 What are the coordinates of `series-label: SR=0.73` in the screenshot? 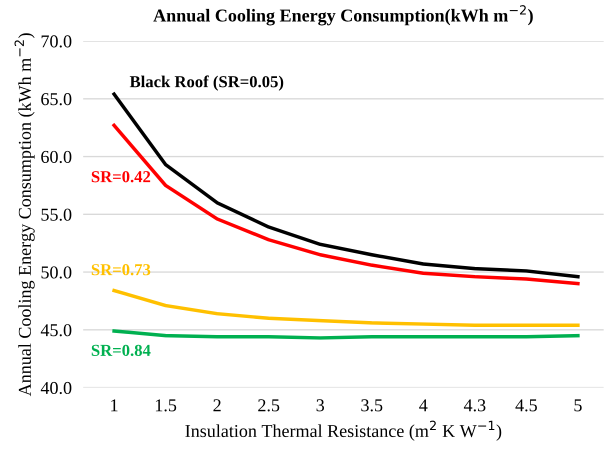 It's located at (121, 270).